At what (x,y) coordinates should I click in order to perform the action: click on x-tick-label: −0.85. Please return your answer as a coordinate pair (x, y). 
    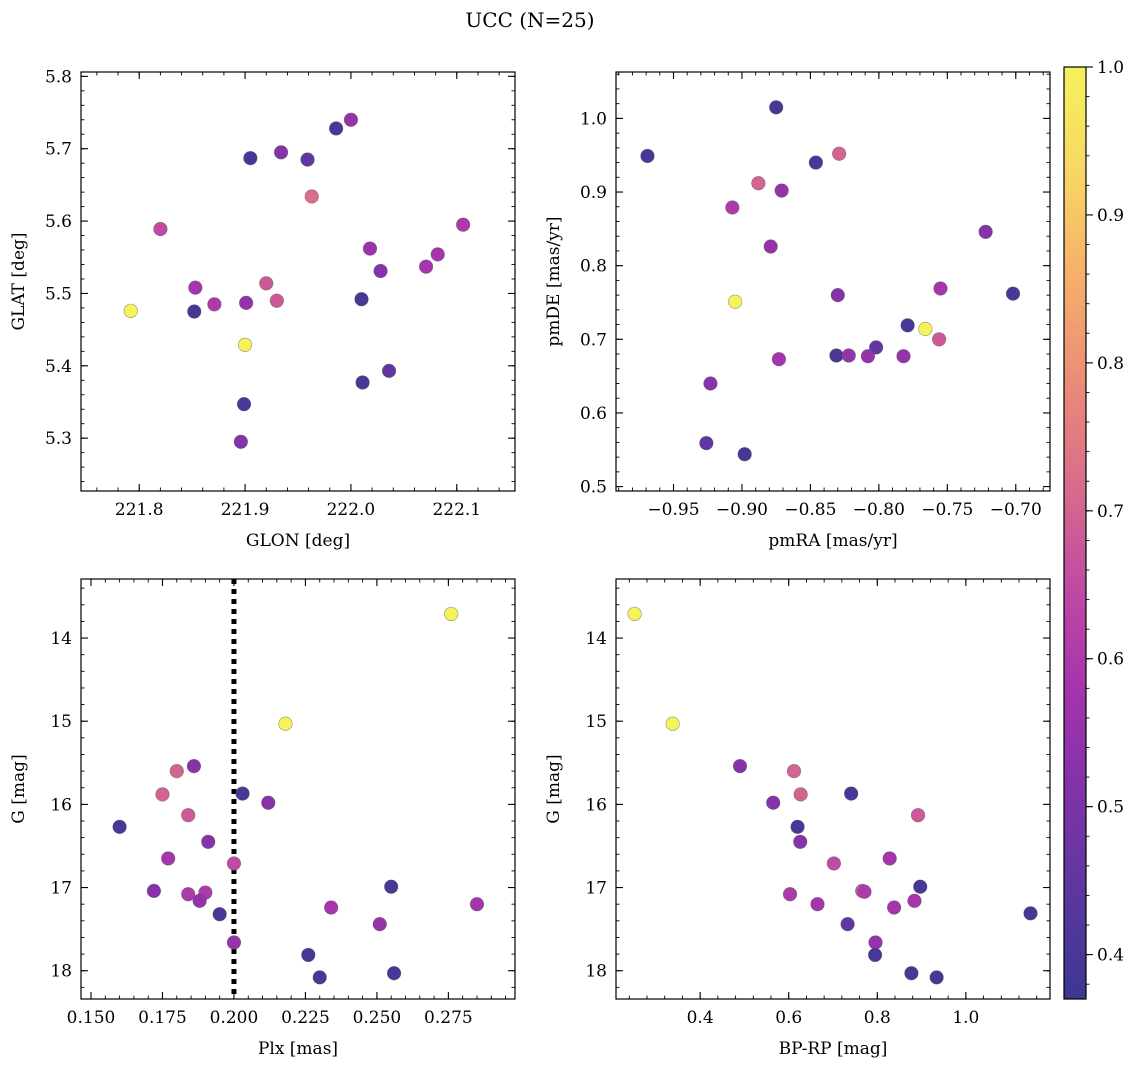
    Looking at the image, I should click on (810, 510).